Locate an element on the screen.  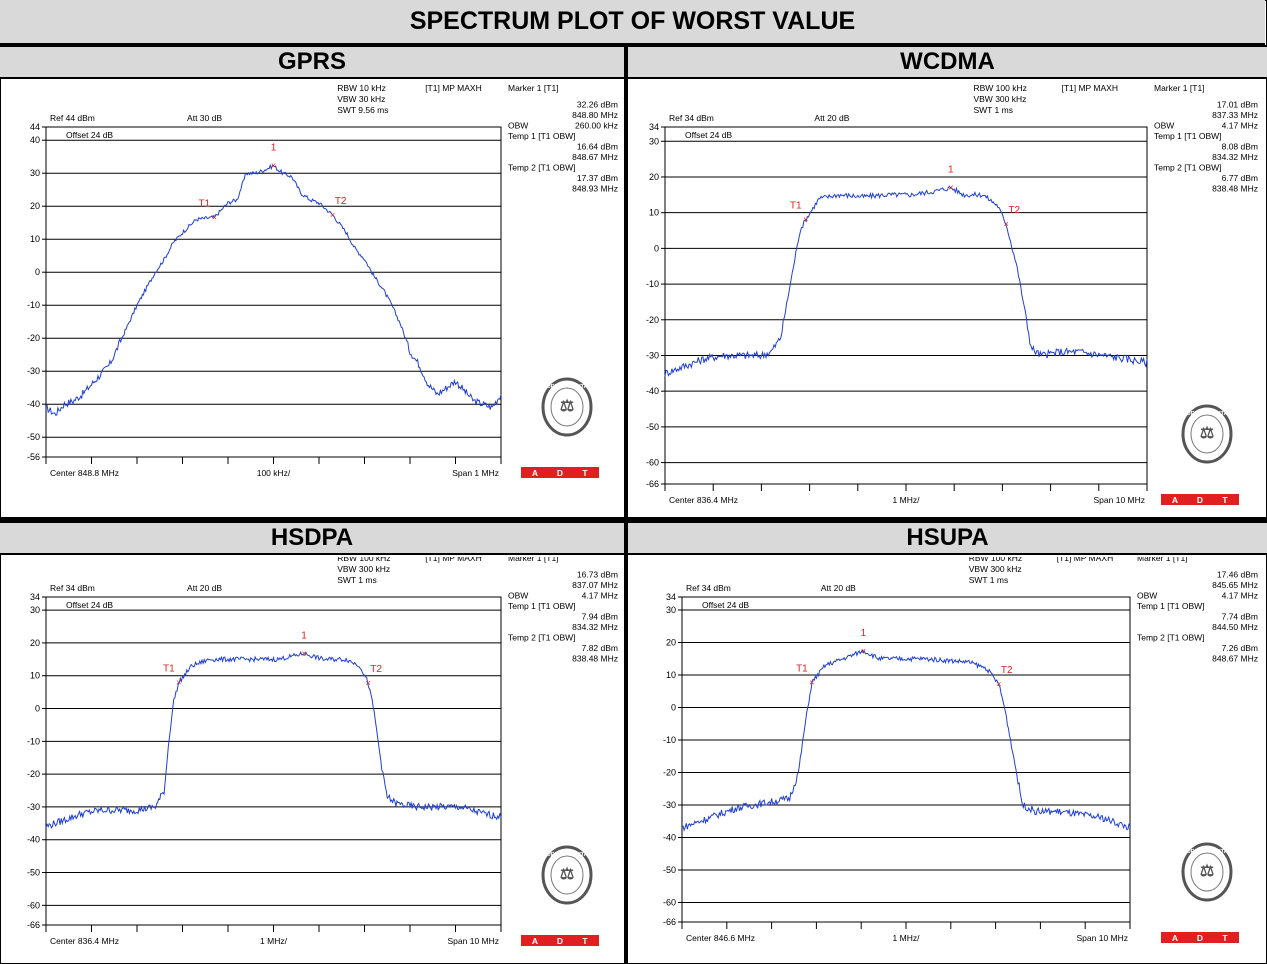
panel-header-hsupa: HSUPA is located at coordinates (947, 538).